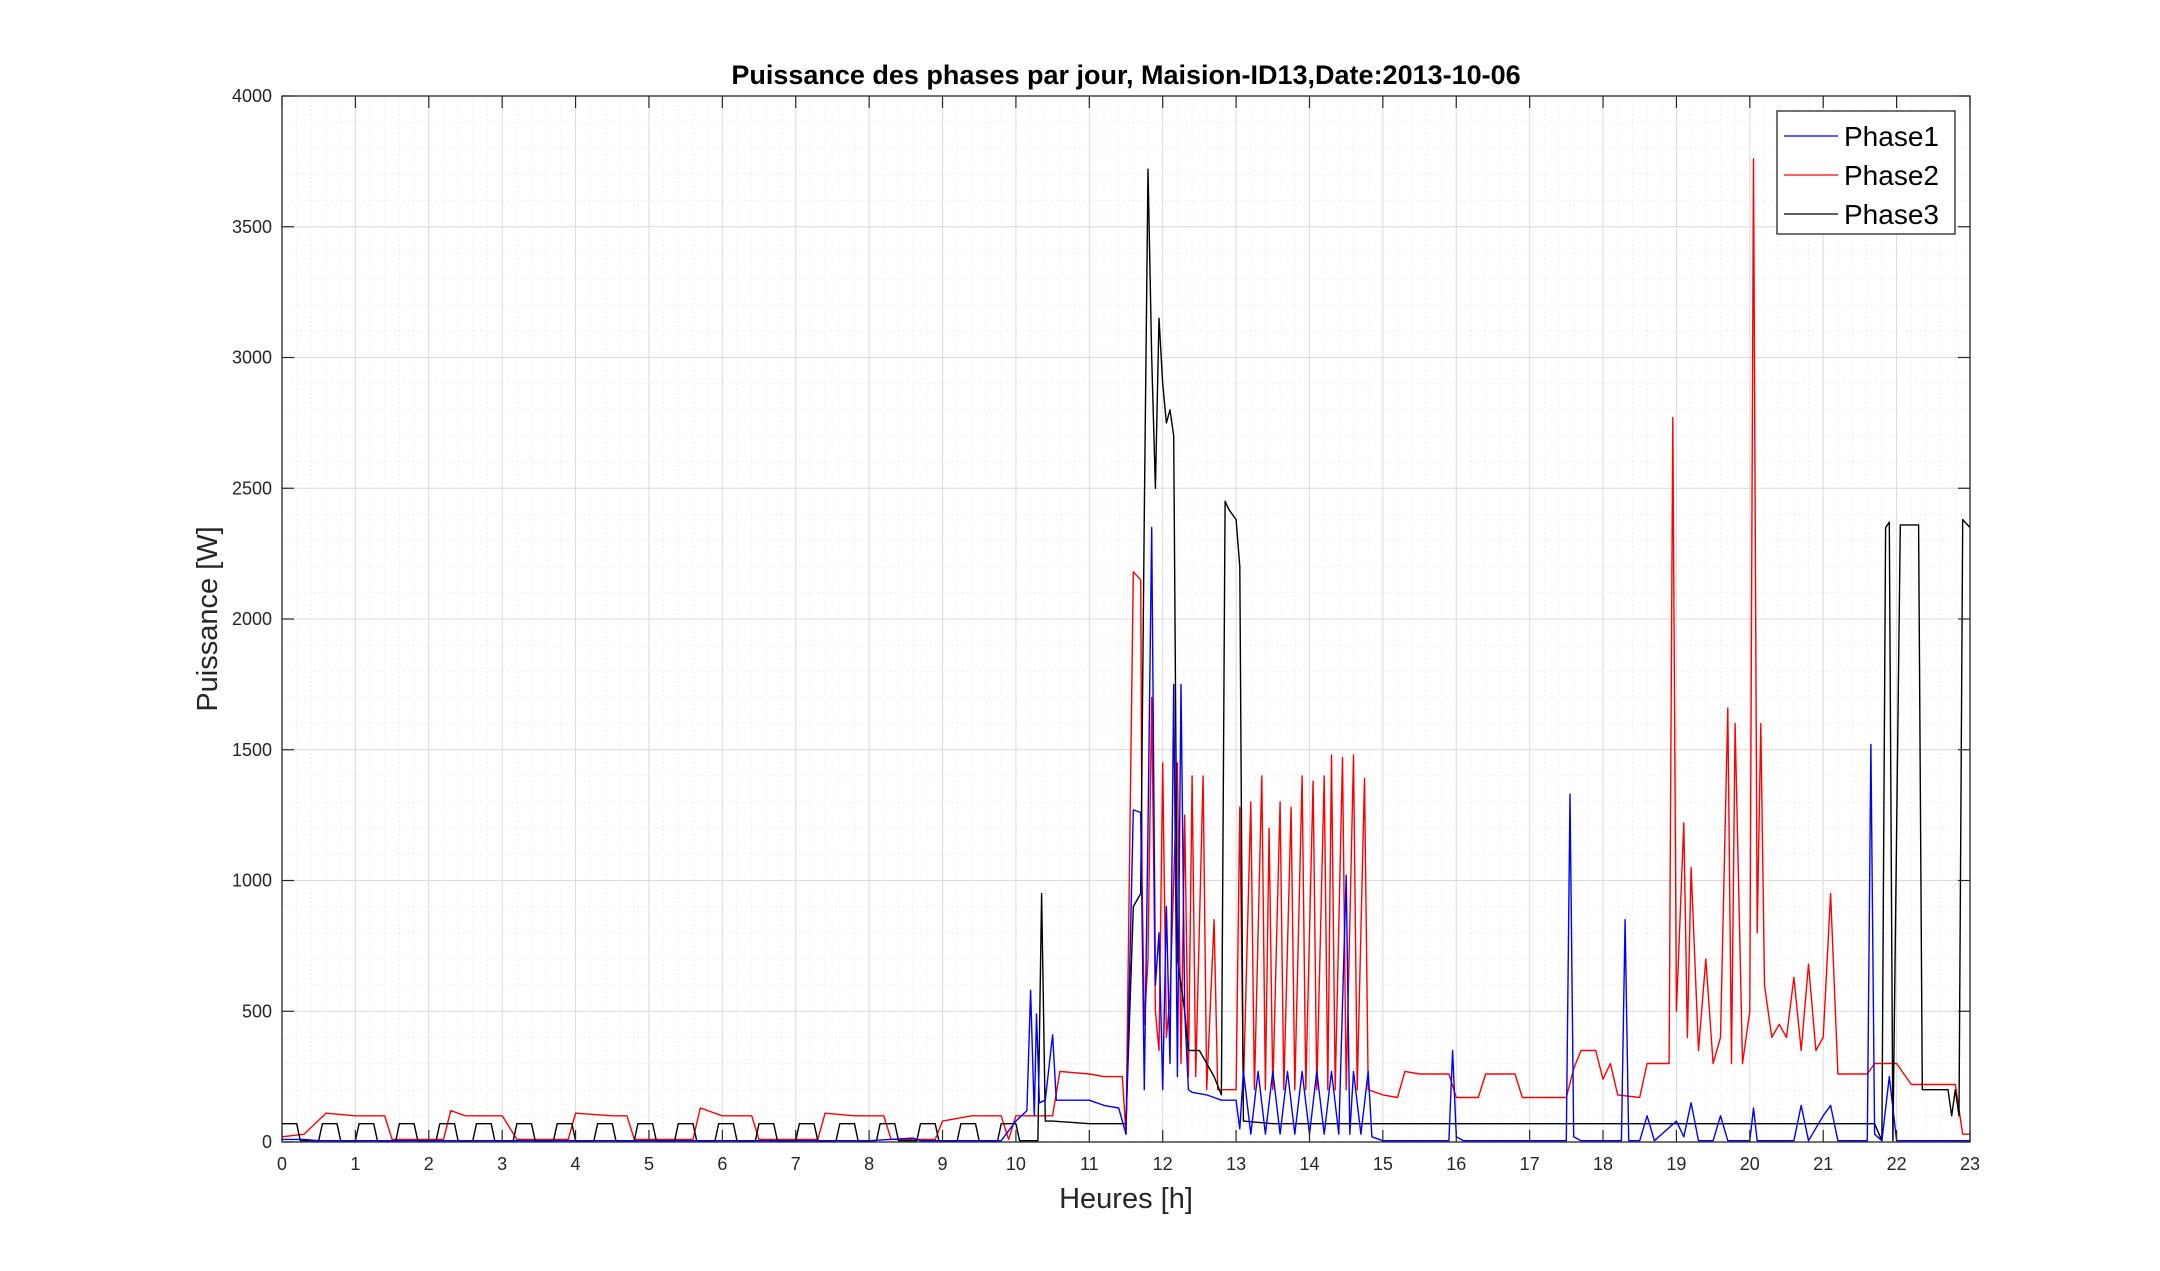 This screenshot has width=2160, height=1271. I want to click on x-tick-label: 7, so click(796, 1164).